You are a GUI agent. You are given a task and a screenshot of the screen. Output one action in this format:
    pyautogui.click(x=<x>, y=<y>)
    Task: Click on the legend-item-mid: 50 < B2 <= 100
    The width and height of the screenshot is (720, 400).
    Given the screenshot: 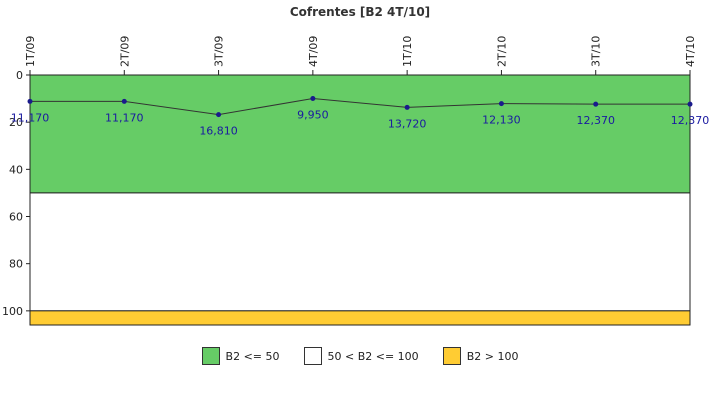 What is the action you would take?
    pyautogui.click(x=361, y=356)
    